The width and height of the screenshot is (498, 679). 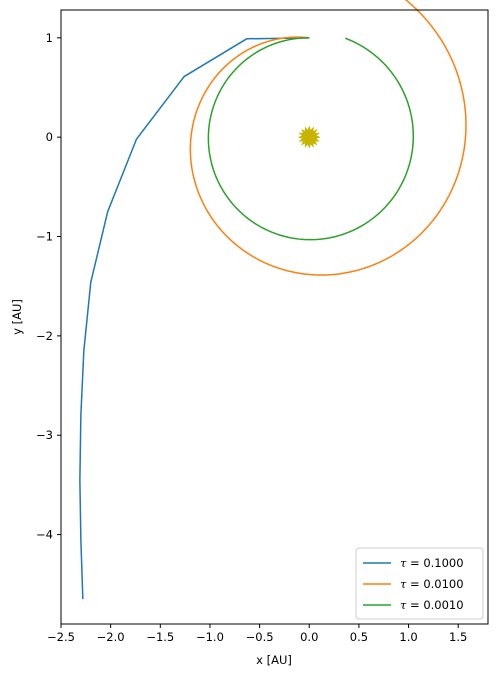 I want to click on x-tick-label: −1.0, so click(x=210, y=637).